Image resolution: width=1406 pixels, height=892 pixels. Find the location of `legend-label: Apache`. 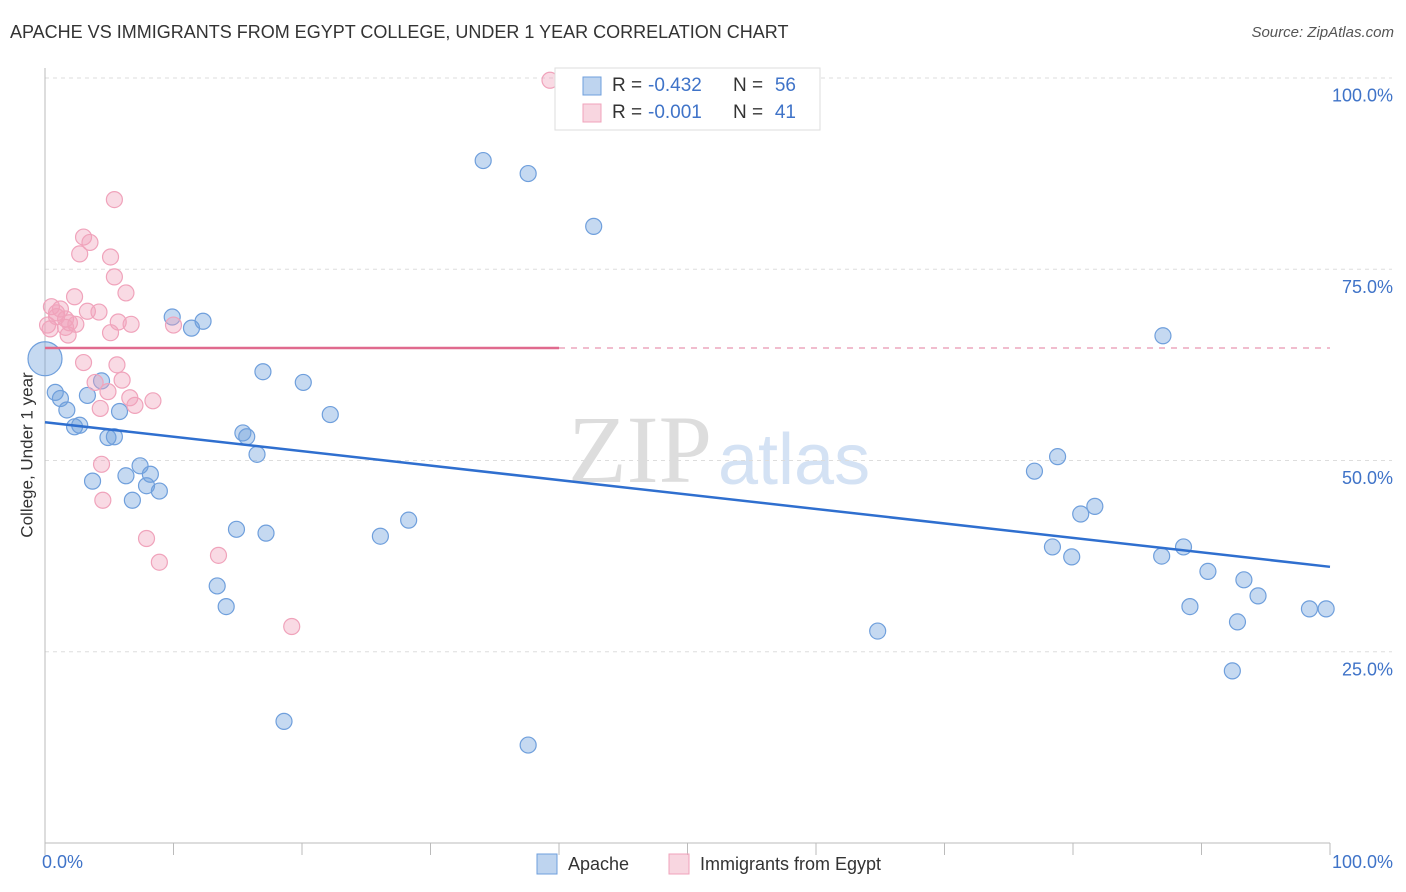

legend-label: Apache is located at coordinates (598, 864).